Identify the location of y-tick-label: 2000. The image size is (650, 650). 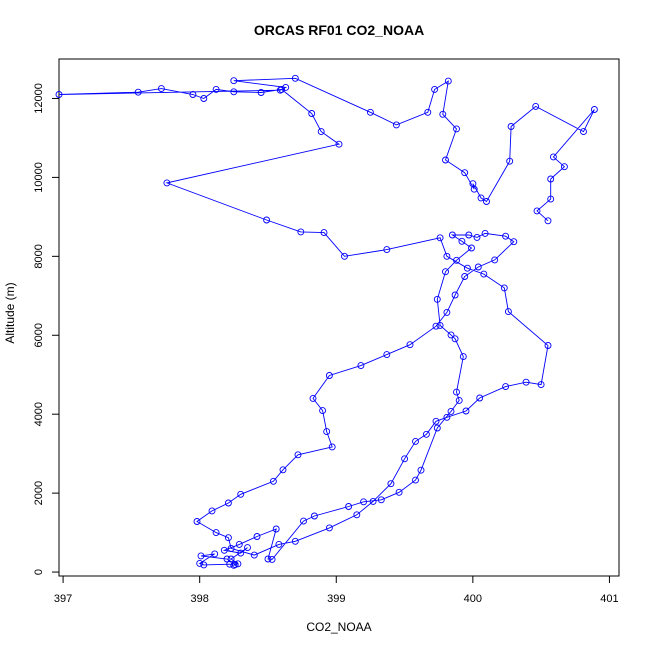
(39, 493).